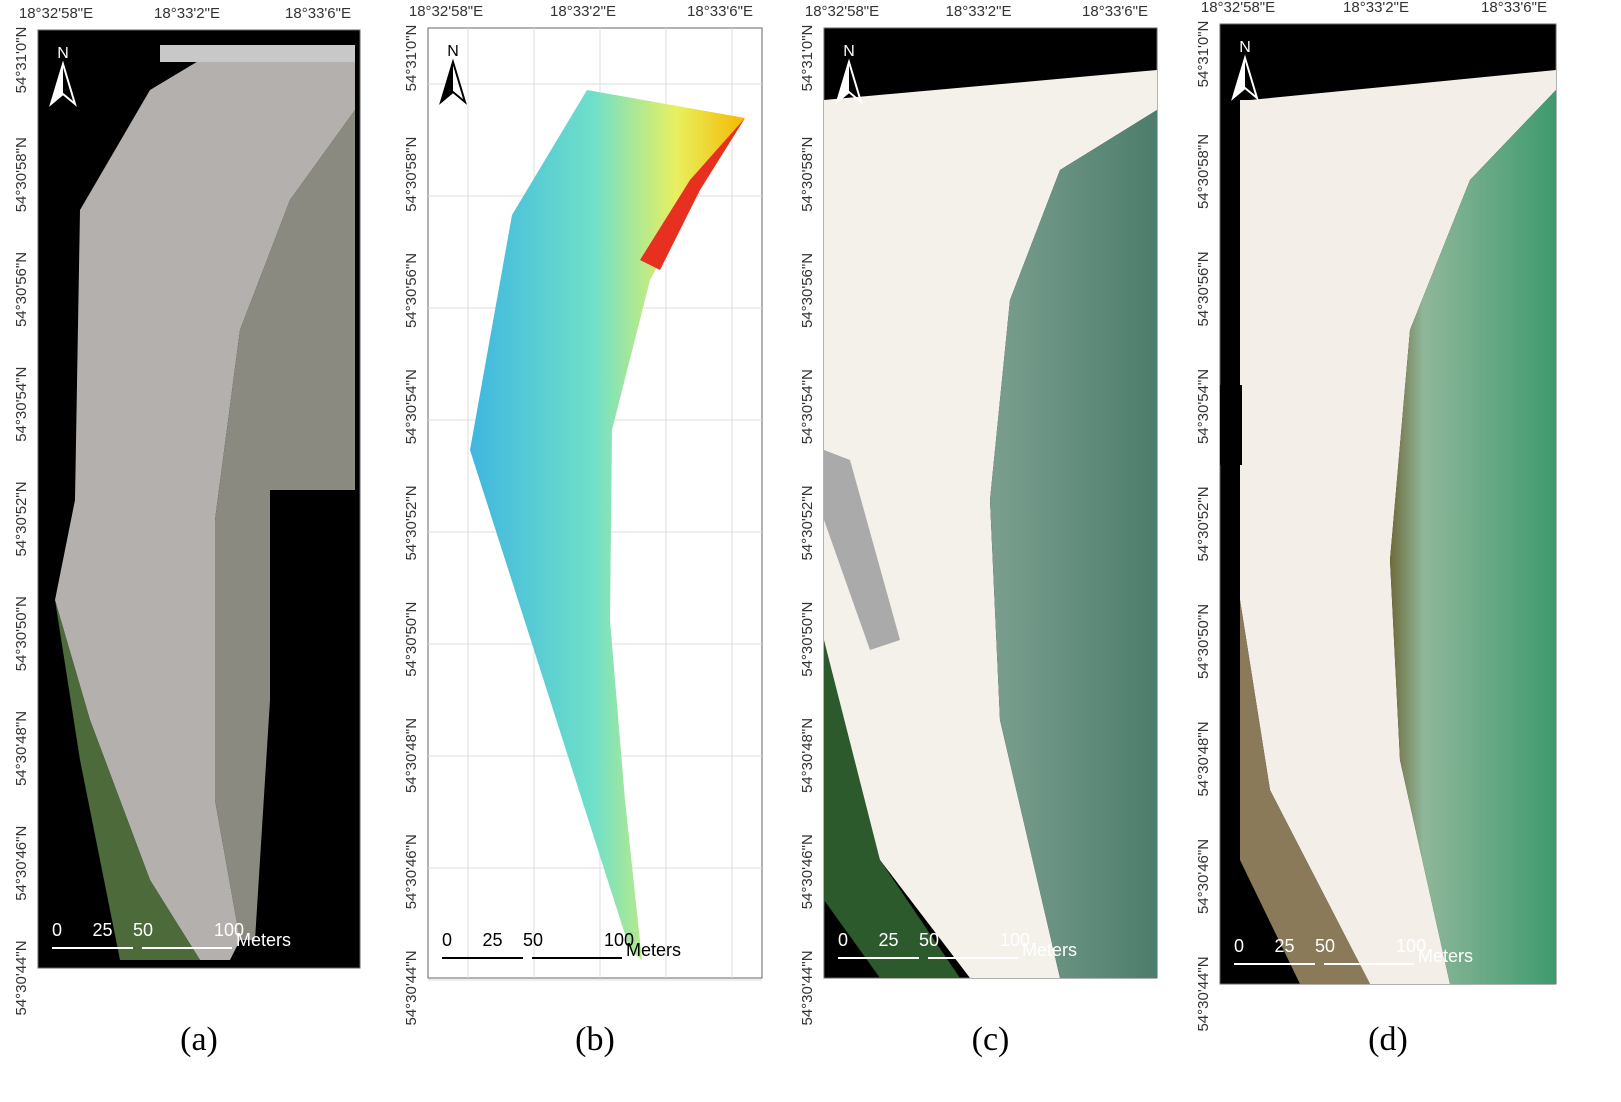 Image resolution: width=1621 pixels, height=1102 pixels. Describe the element at coordinates (257, 53) in the screenshot. I see `pier` at that location.